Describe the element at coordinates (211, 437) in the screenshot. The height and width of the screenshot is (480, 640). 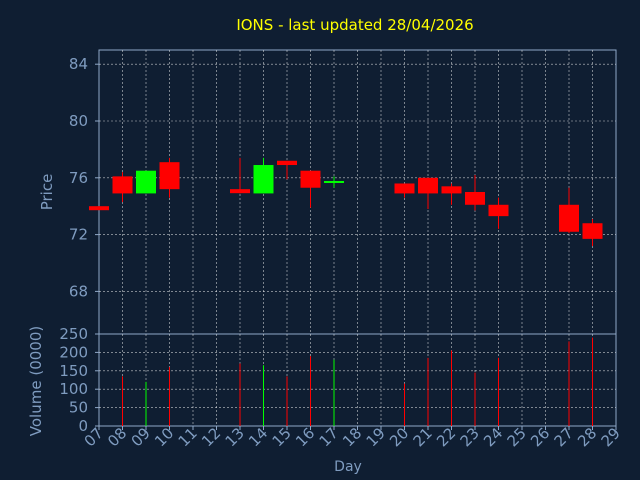
I see `day-tick-label: 12` at that location.